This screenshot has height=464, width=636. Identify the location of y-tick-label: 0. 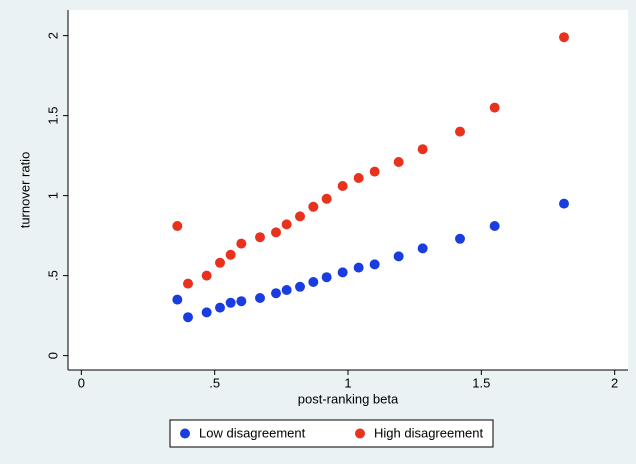
(52, 355).